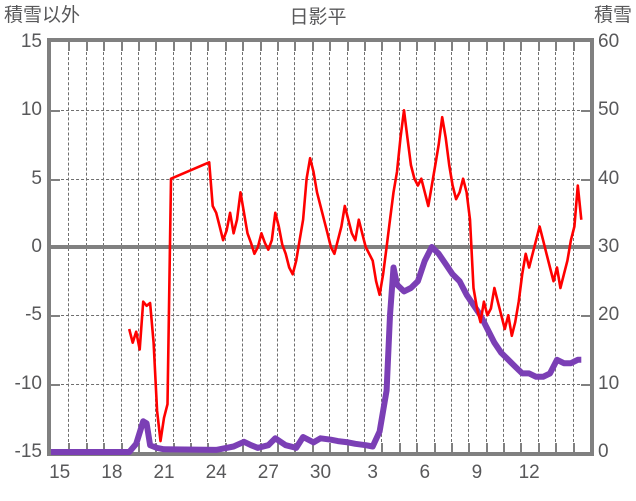 The image size is (636, 501). Describe the element at coordinates (28, 383) in the screenshot. I see `y-axis-left-label: -10` at that location.